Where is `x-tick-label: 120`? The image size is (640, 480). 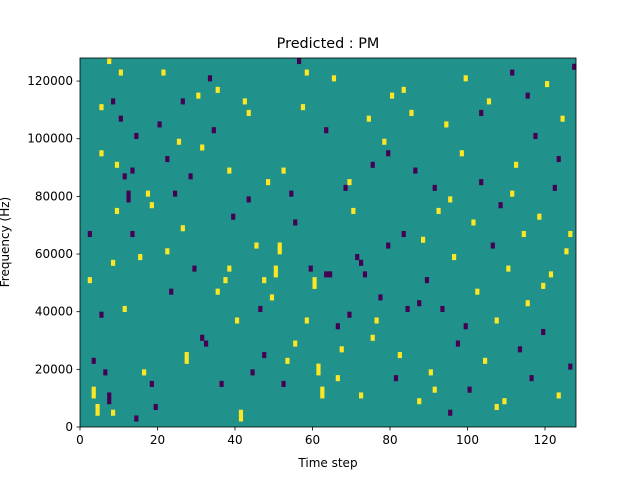
x-tick-label: 120 is located at coordinates (545, 440).